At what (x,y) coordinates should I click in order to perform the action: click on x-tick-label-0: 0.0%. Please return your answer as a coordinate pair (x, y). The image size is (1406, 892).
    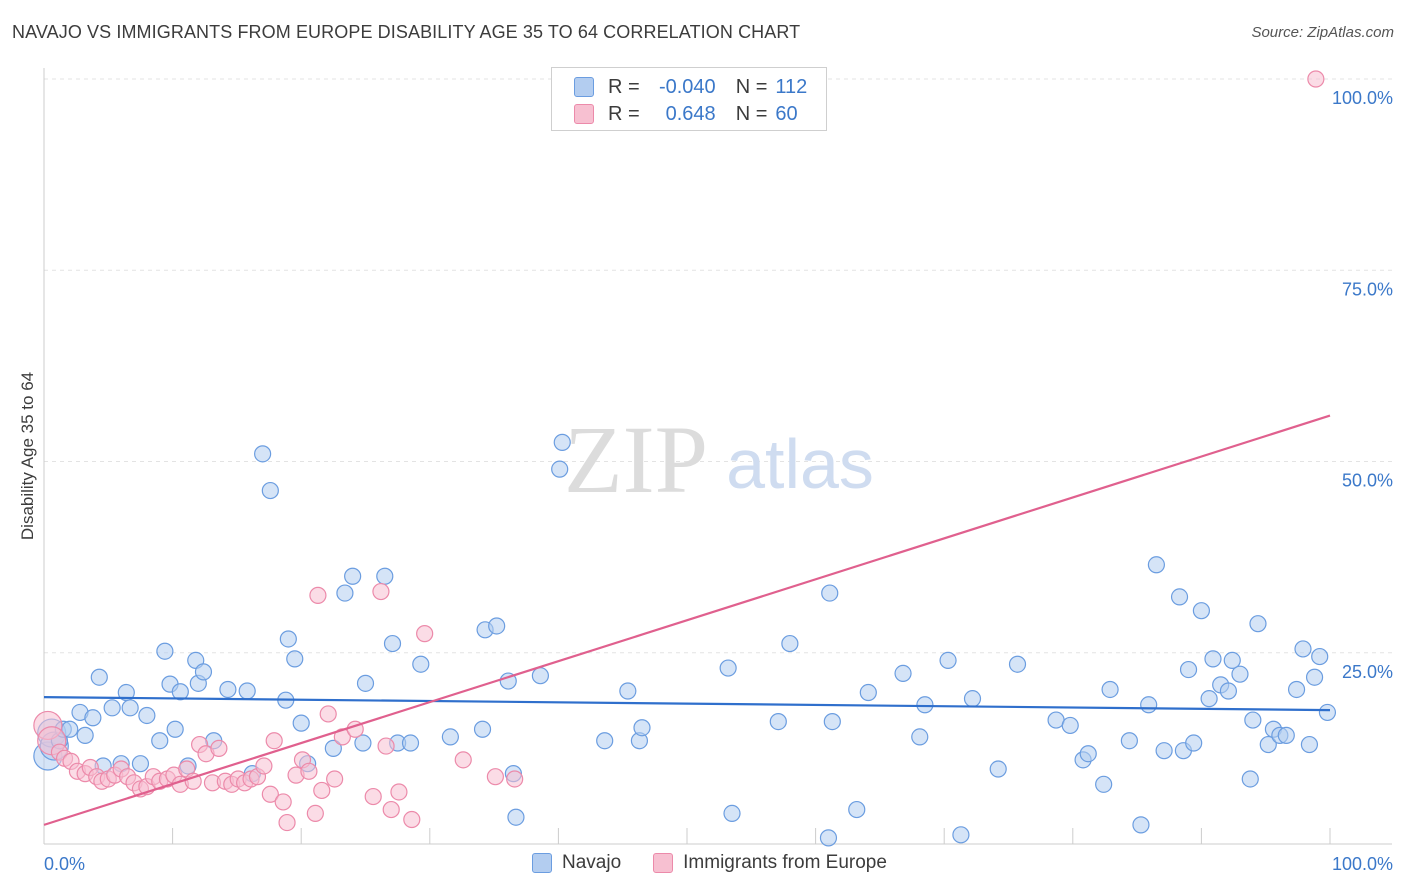
    Looking at the image, I should click on (64, 864).